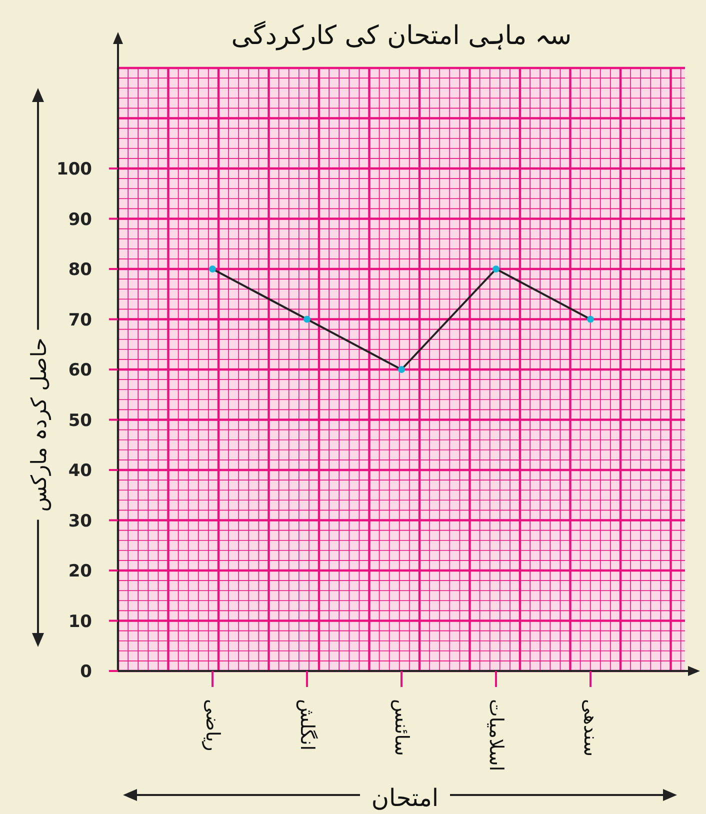 Image resolution: width=706 pixels, height=814 pixels. Describe the element at coordinates (213, 725) in the screenshot. I see `x-tick-label: ریاضی` at that location.